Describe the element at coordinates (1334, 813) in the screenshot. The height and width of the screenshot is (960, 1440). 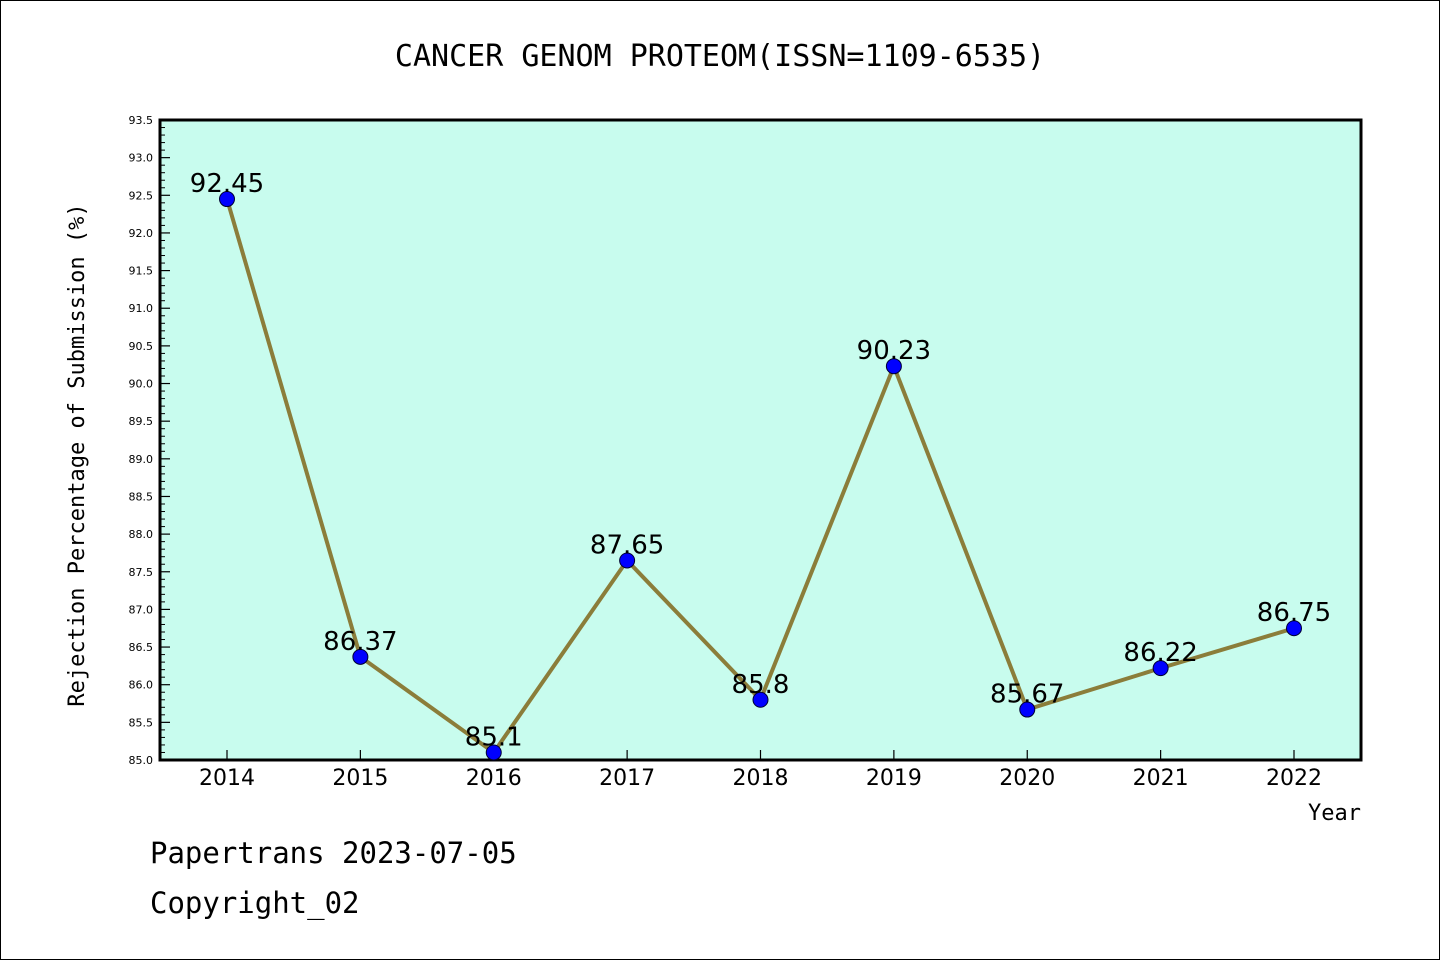
I see `x-axis-title: Year` at that location.